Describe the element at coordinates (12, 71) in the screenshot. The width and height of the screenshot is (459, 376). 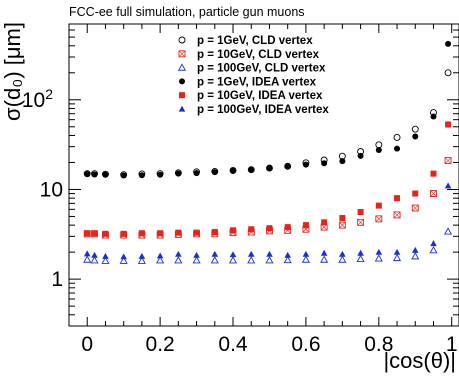
I see `y-axis-title: σ(d₀) [μm]` at that location.